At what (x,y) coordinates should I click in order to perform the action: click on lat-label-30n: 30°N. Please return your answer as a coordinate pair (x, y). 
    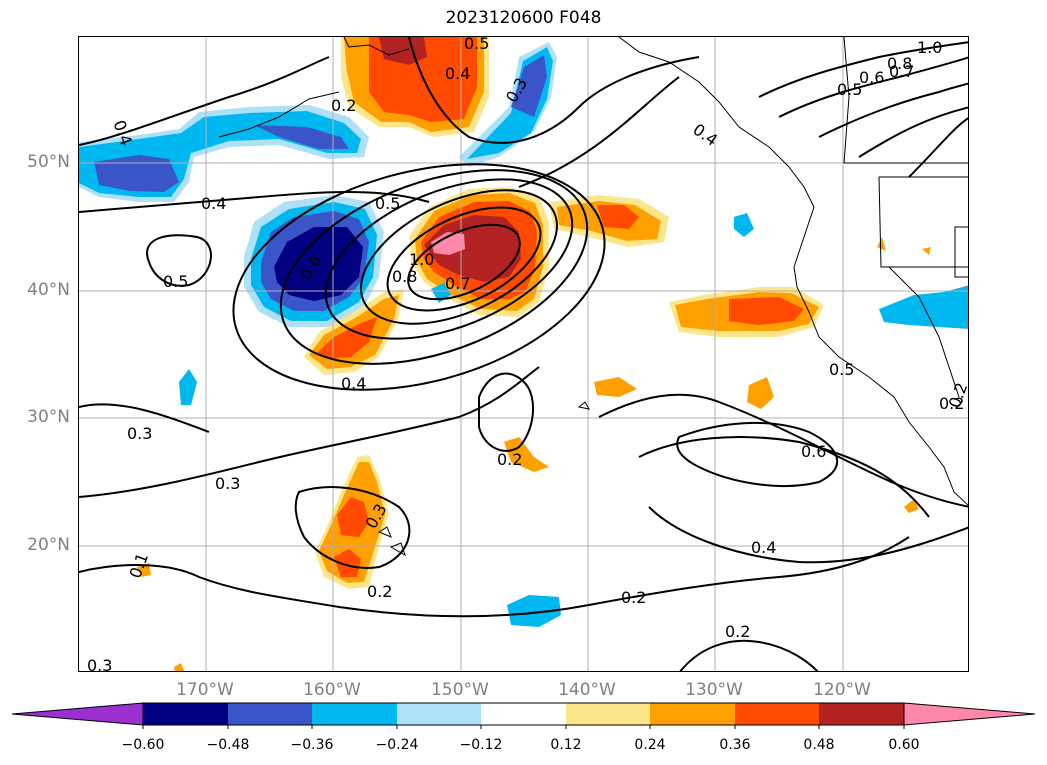
    Looking at the image, I should click on (48, 417).